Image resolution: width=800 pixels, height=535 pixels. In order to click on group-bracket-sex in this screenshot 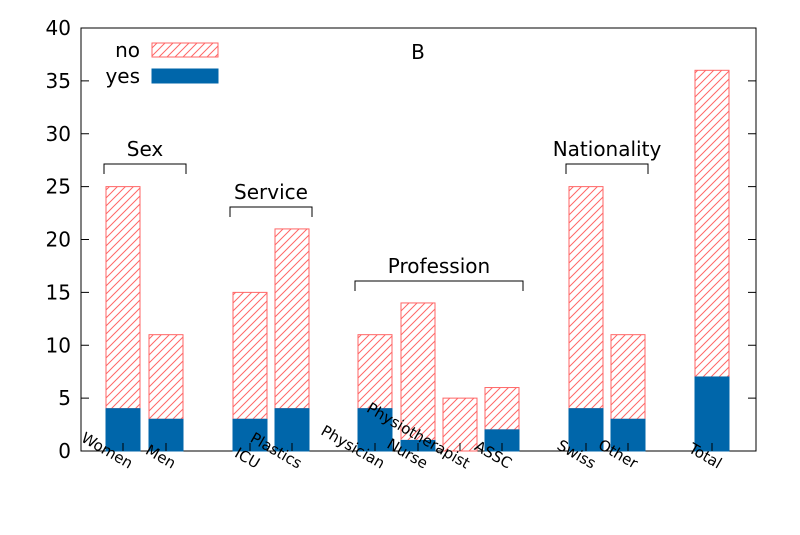, I will do `click(145, 168)`.